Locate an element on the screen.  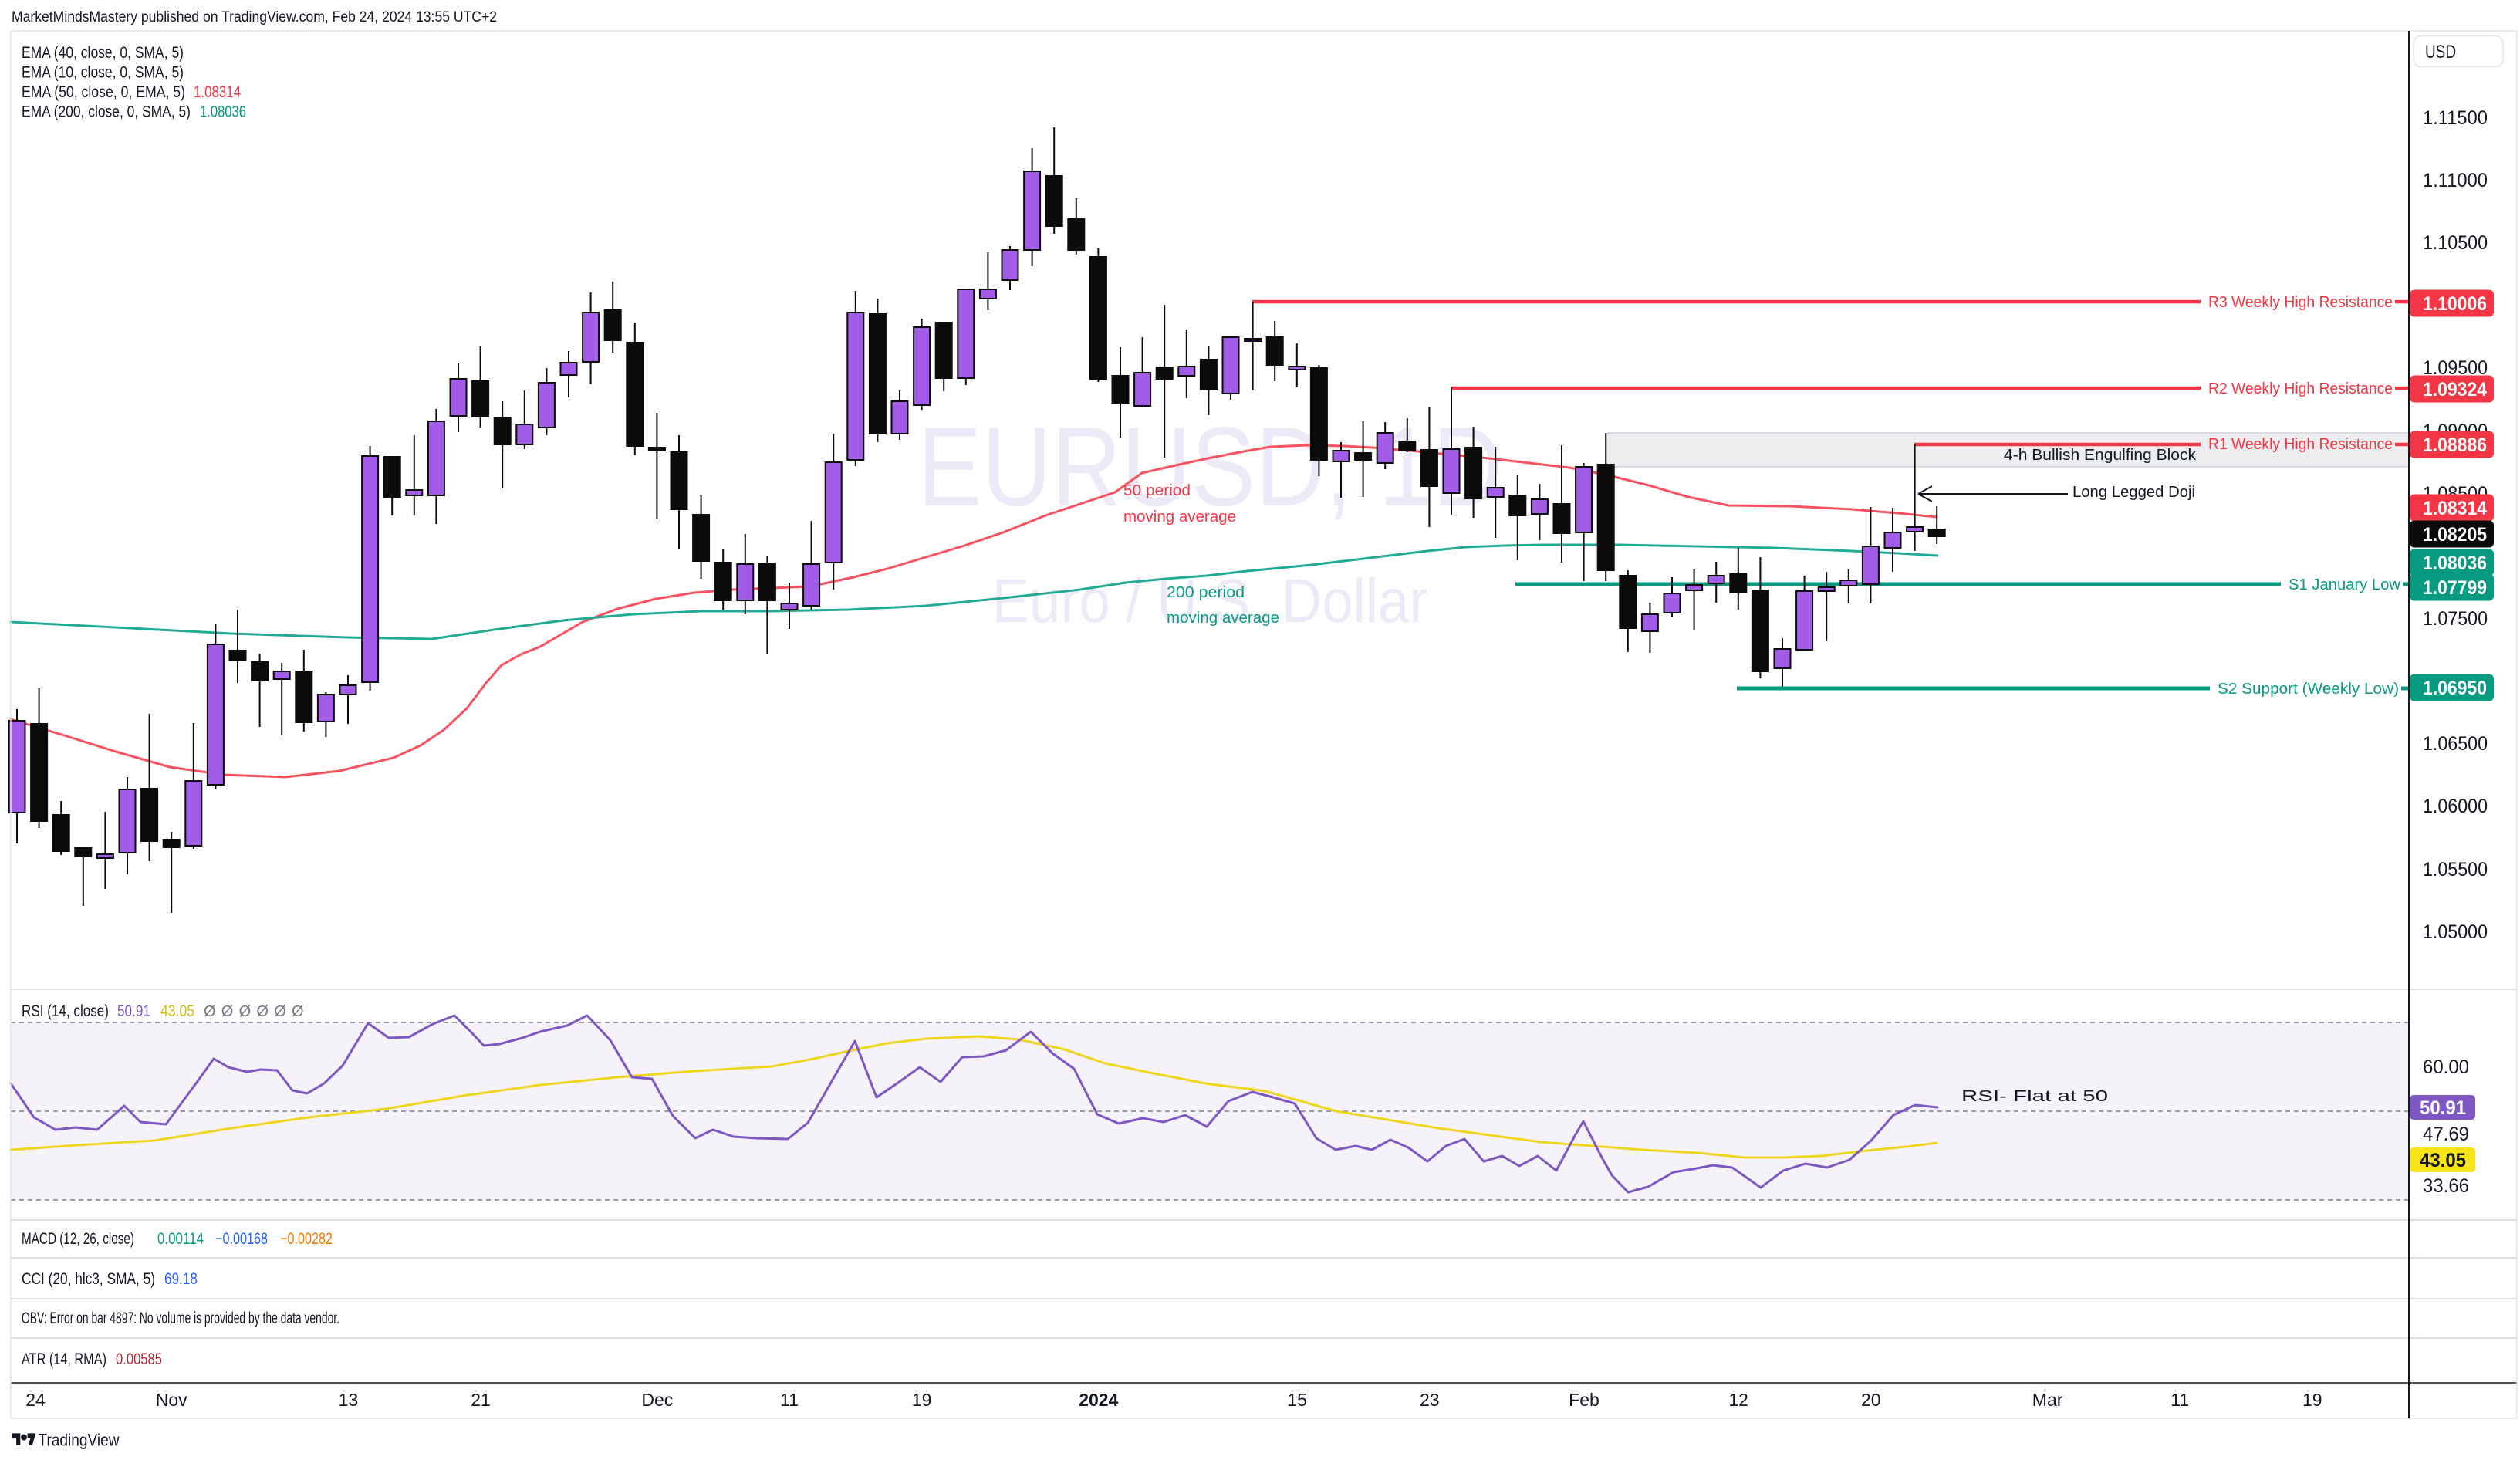
svg-text: EMA (200, close, 0, SMA, 5) is located at coordinates (106, 112).